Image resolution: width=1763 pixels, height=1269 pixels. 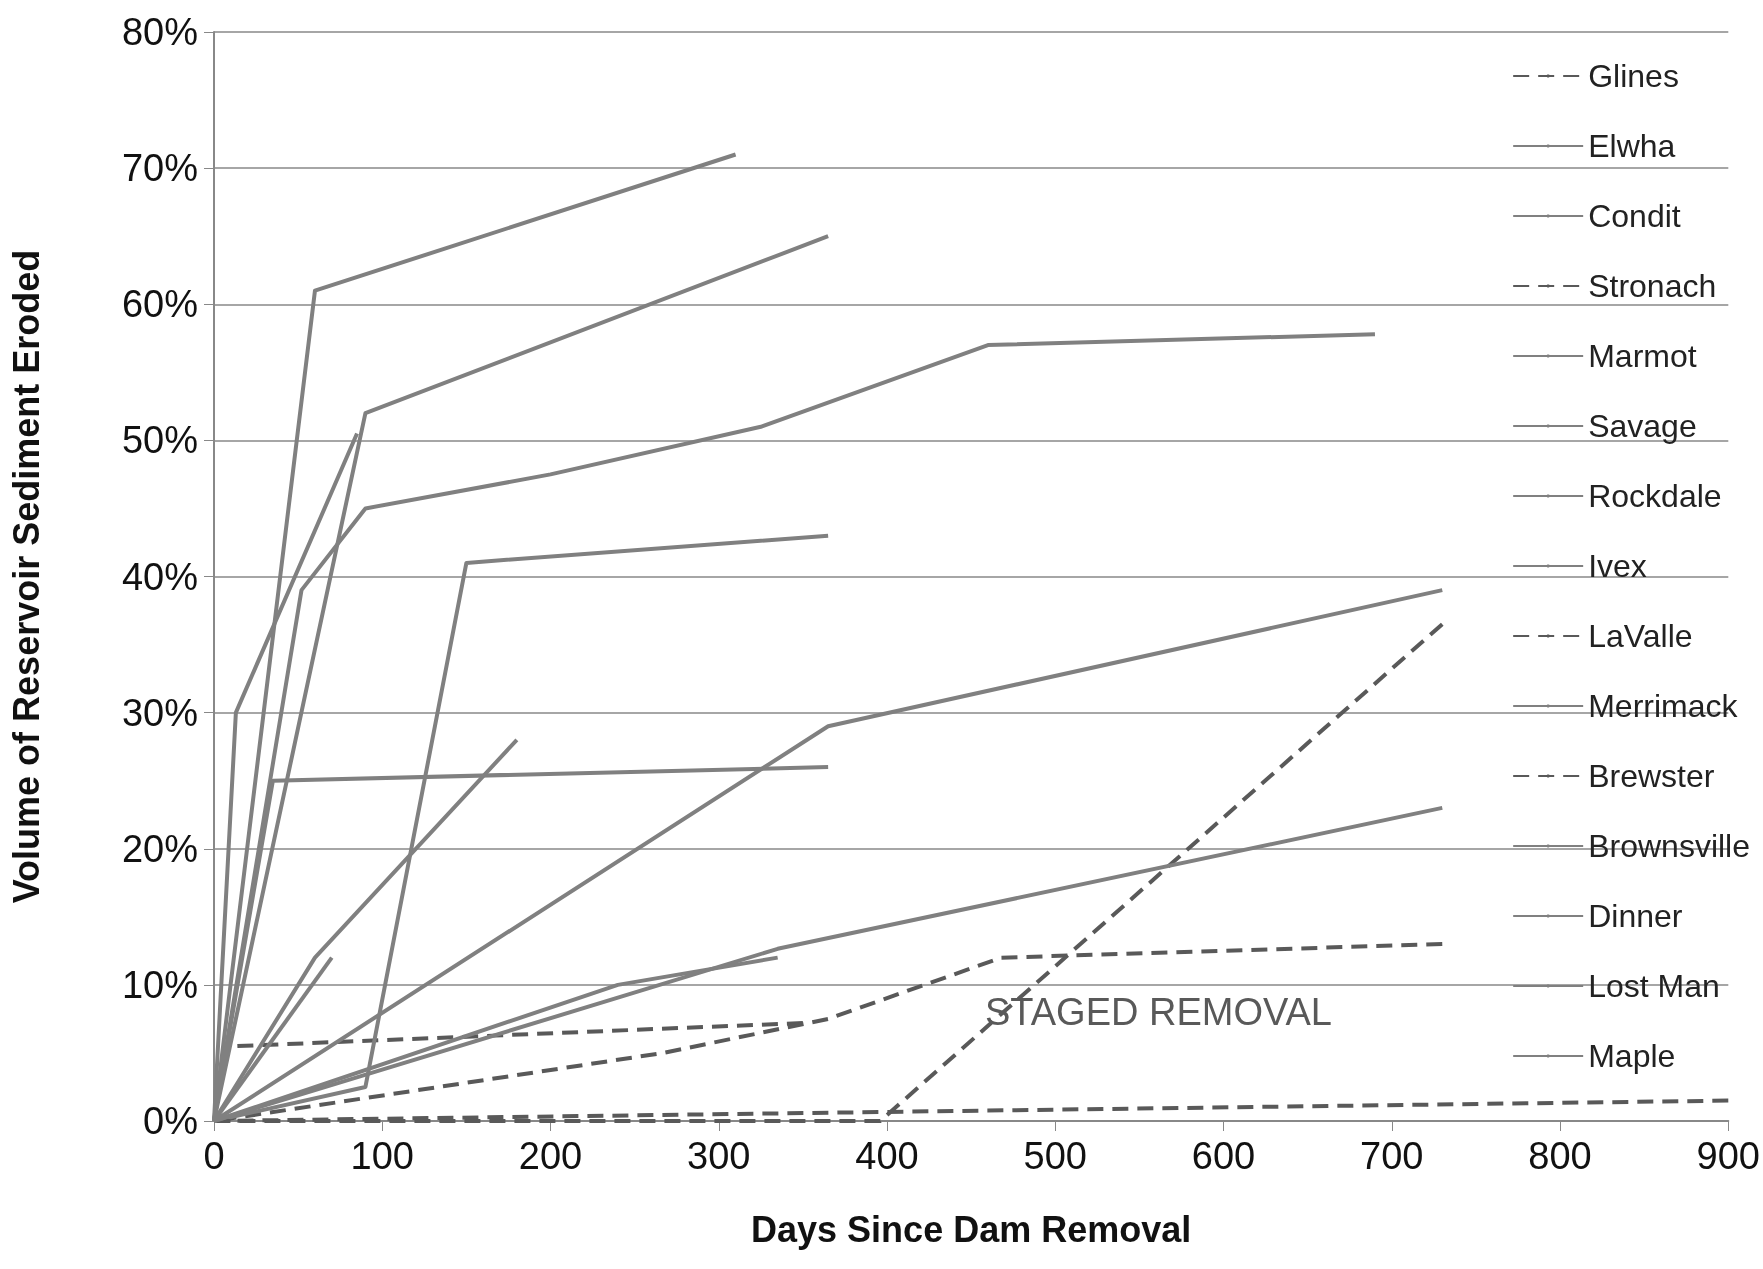 I want to click on legend-label: Stronach, so click(x=1652, y=286).